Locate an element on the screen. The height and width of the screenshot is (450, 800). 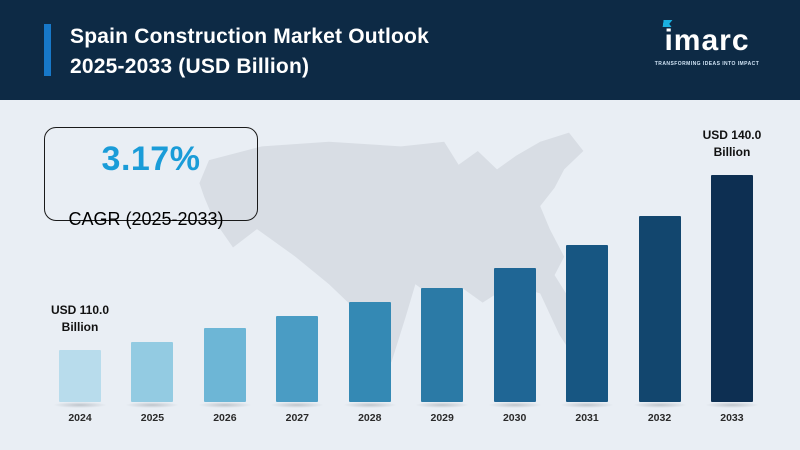
bar-group: 2030 is located at coordinates (515, 346).